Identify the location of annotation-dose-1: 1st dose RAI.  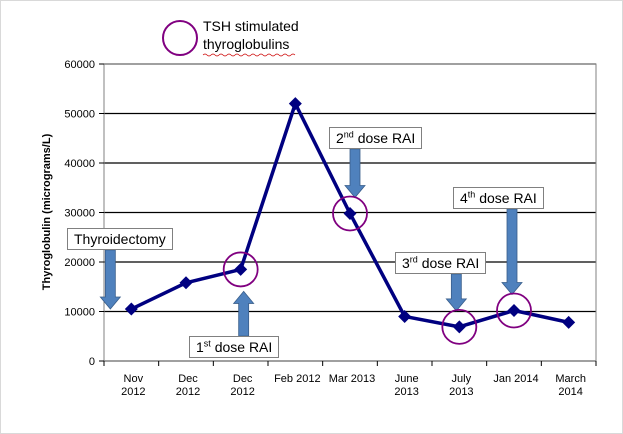
(234, 347).